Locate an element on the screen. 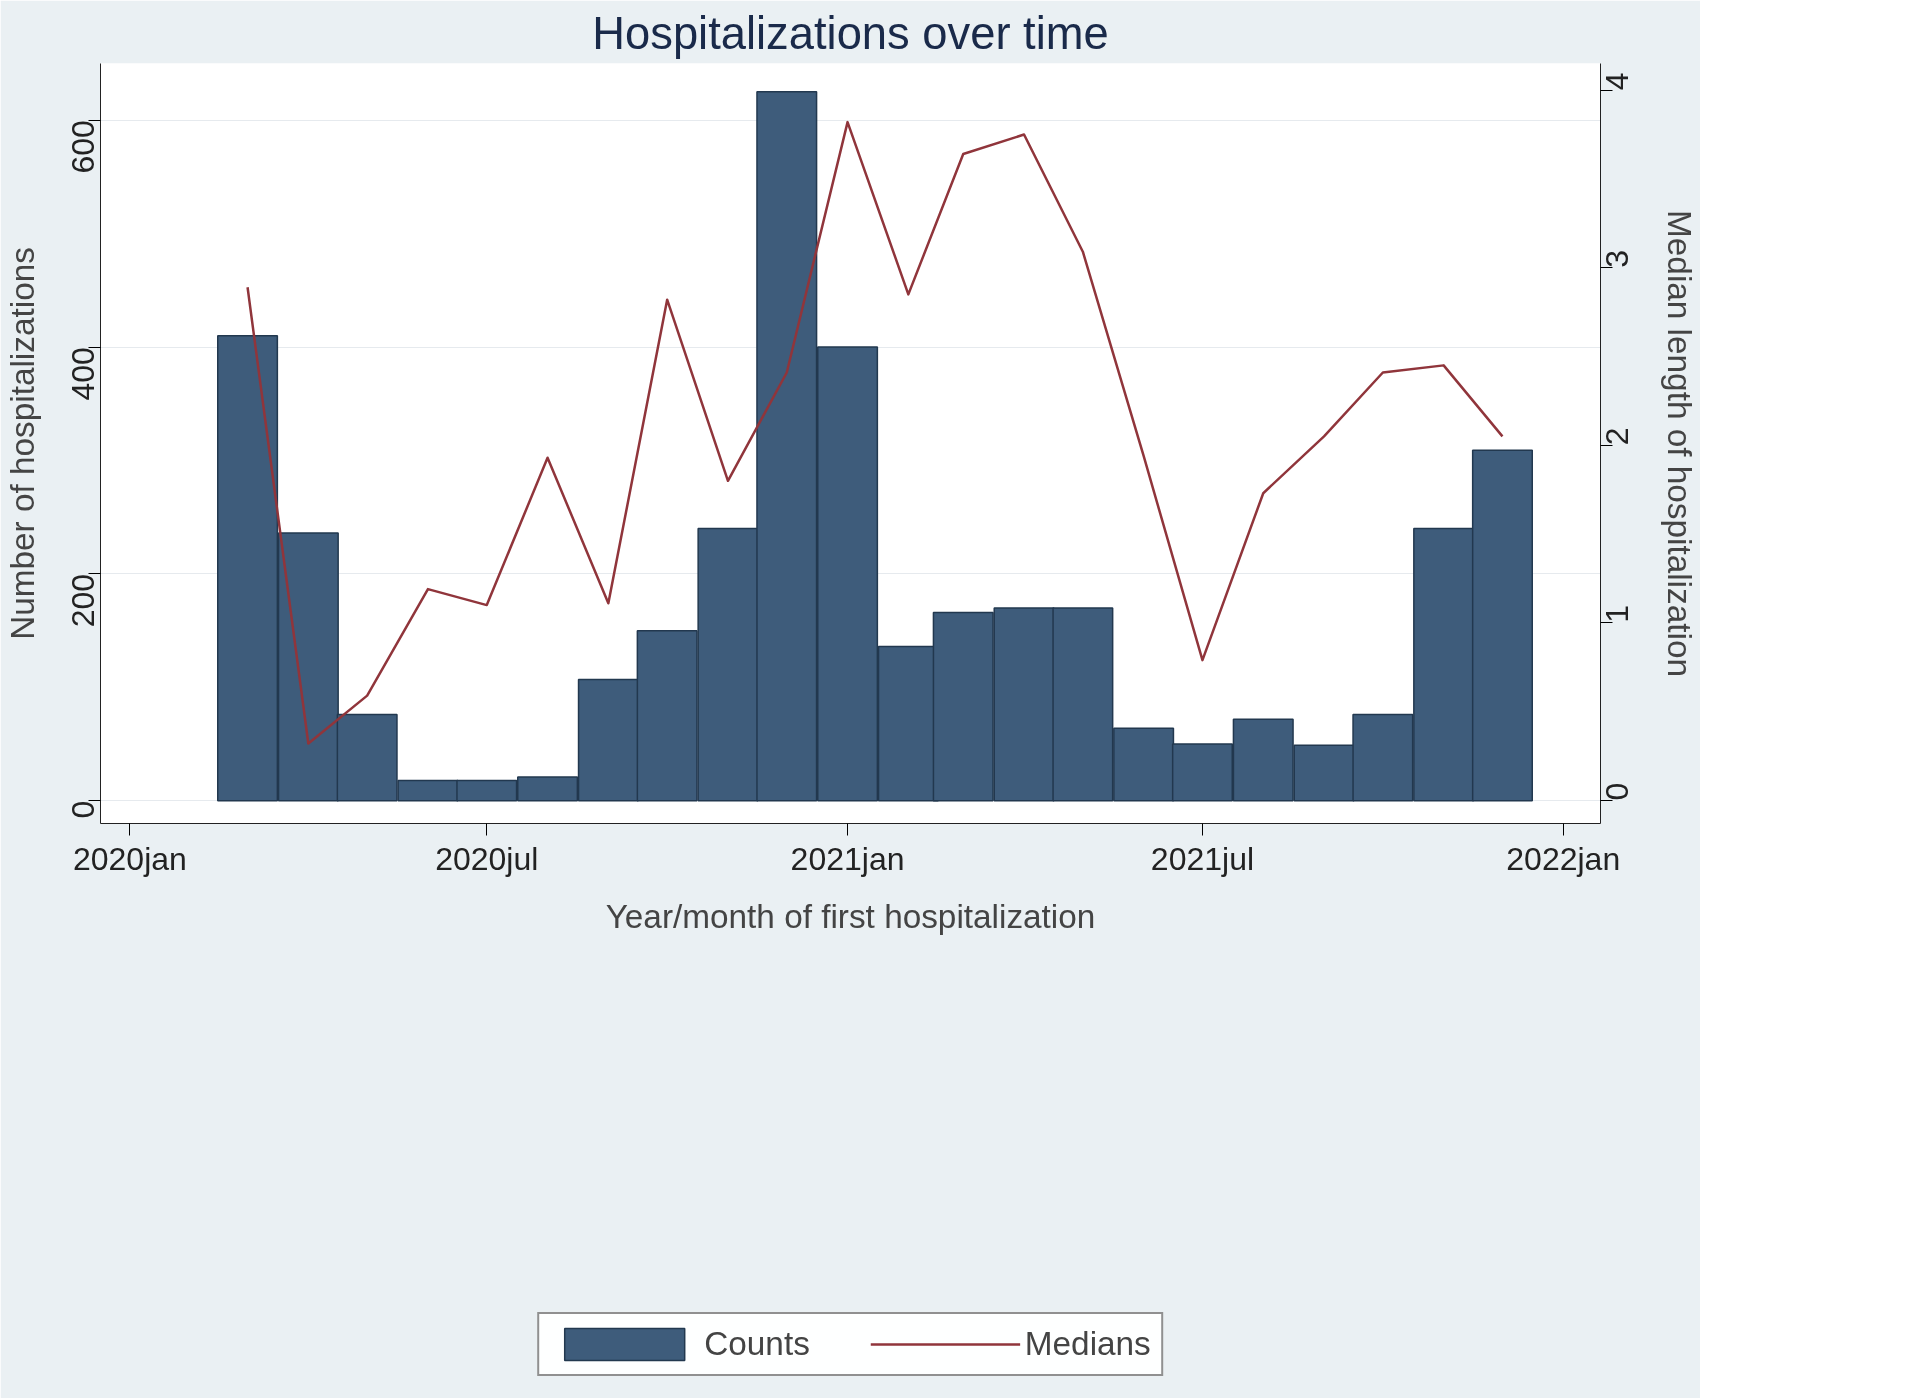 This screenshot has width=1914, height=1398. y-tick-label: 200 is located at coordinates (83, 600).